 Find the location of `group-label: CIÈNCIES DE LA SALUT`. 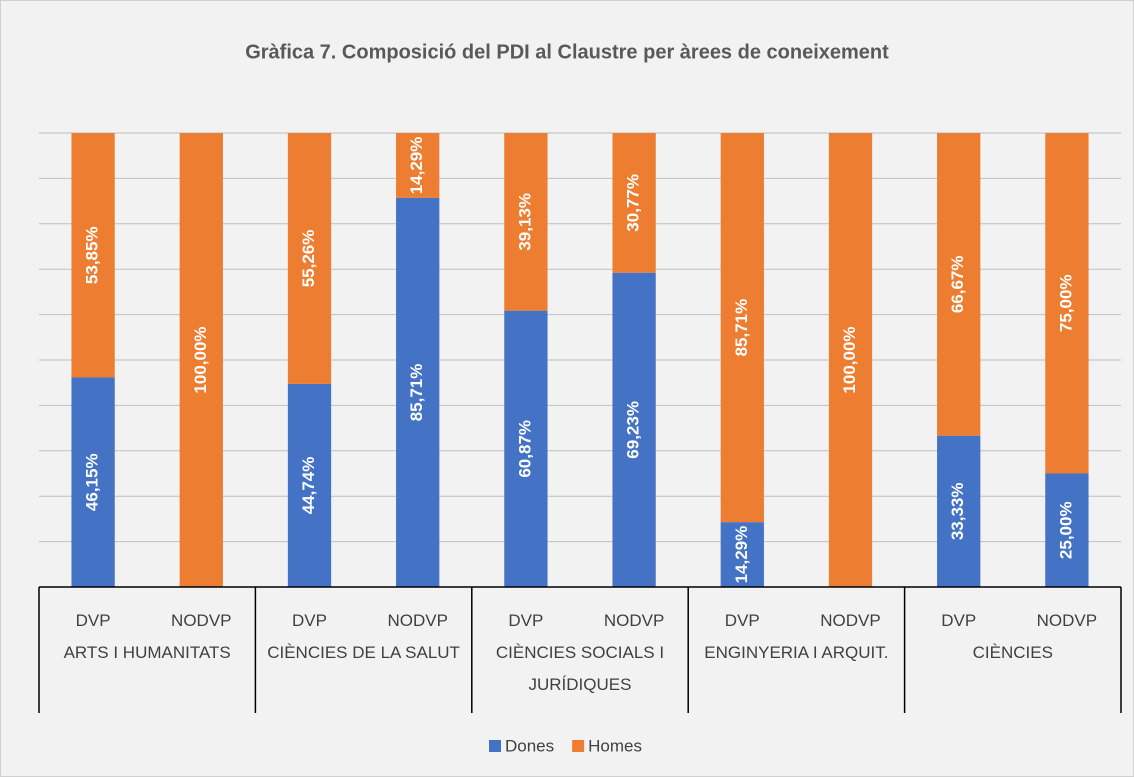

group-label: CIÈNCIES DE LA SALUT is located at coordinates (363, 652).